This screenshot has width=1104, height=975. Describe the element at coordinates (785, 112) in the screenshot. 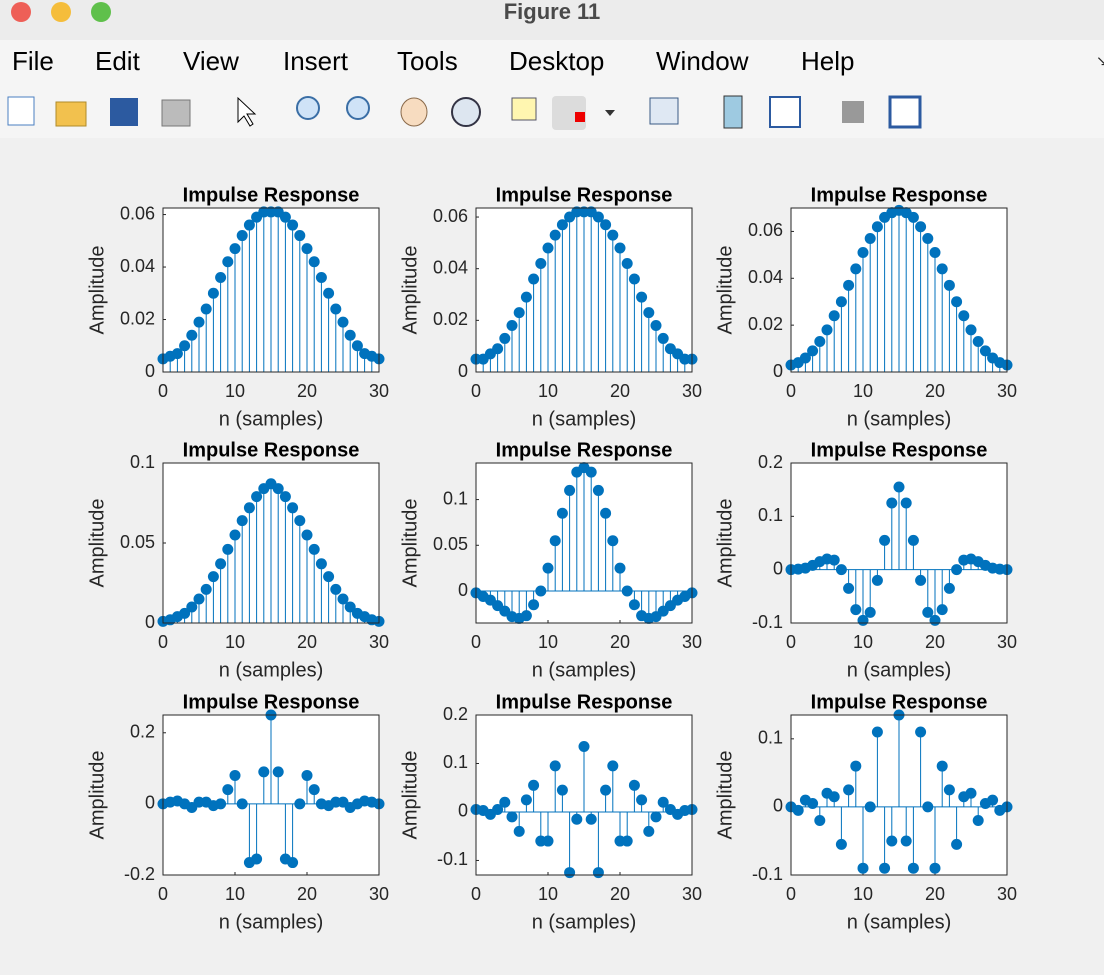

I see `legend-icon` at that location.